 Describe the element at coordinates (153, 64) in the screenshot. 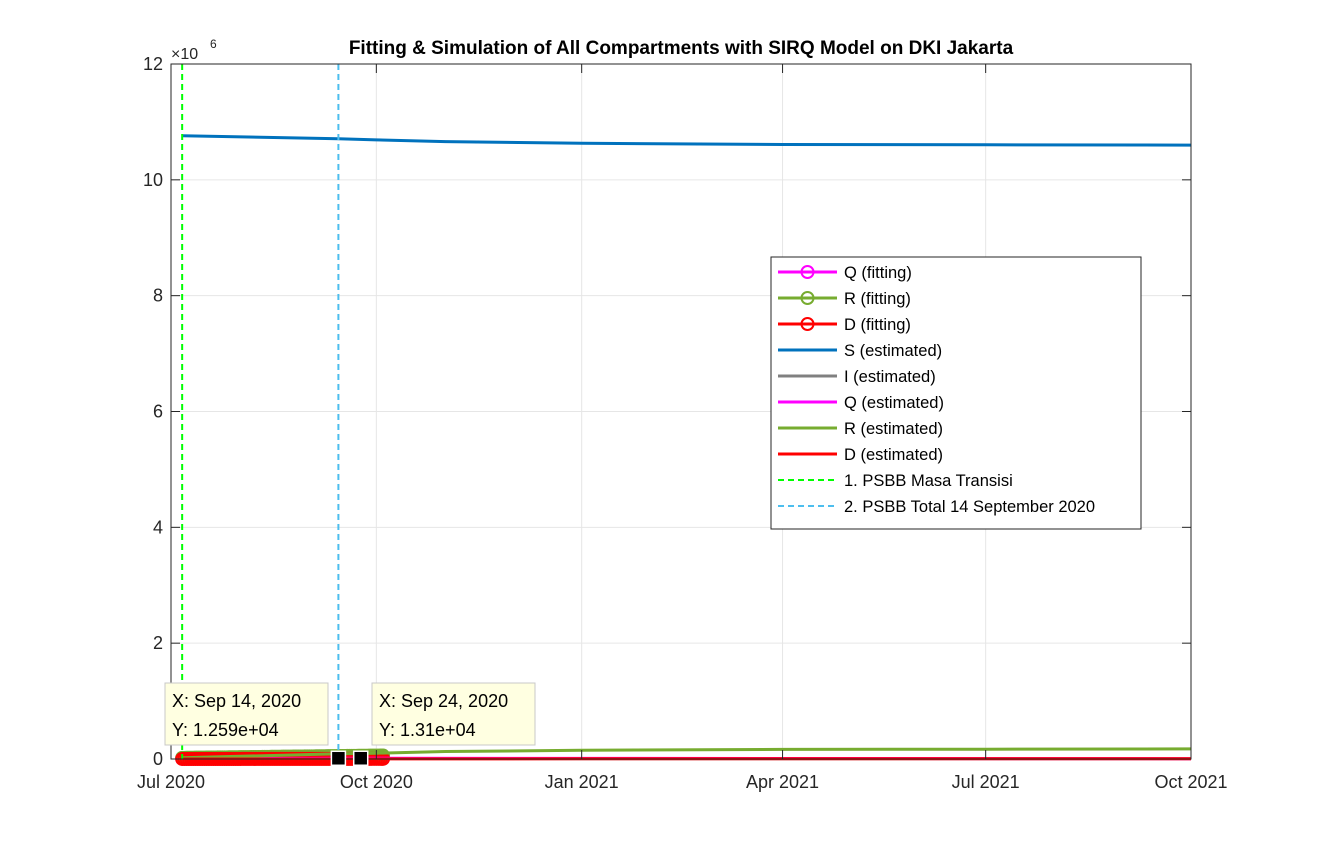

I see `y-tick-label: 12` at that location.